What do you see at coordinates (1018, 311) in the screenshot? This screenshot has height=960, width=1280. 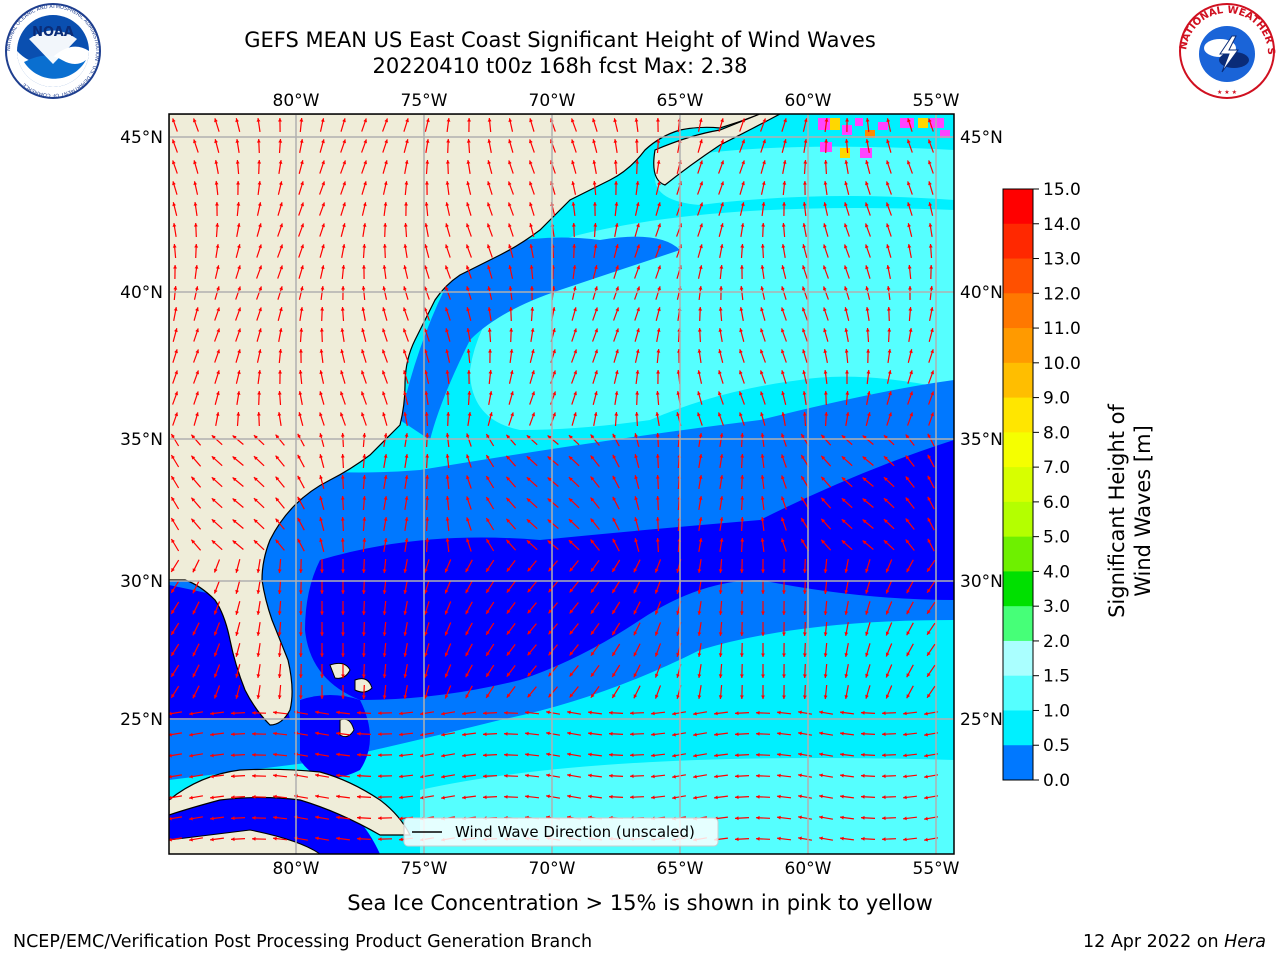 I see `colorbar-swatch` at bounding box center [1018, 311].